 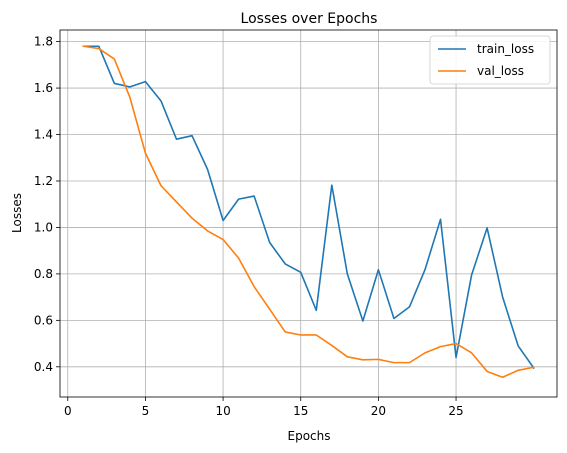 What do you see at coordinates (43, 367) in the screenshot?
I see `y-tick-label: 0.4` at bounding box center [43, 367].